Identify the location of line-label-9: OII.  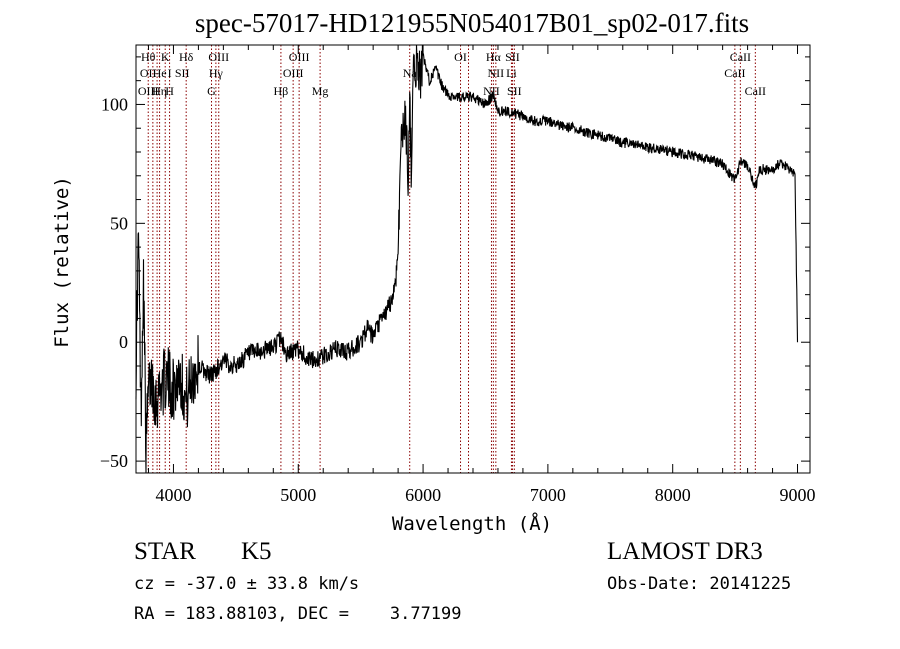
(148, 73).